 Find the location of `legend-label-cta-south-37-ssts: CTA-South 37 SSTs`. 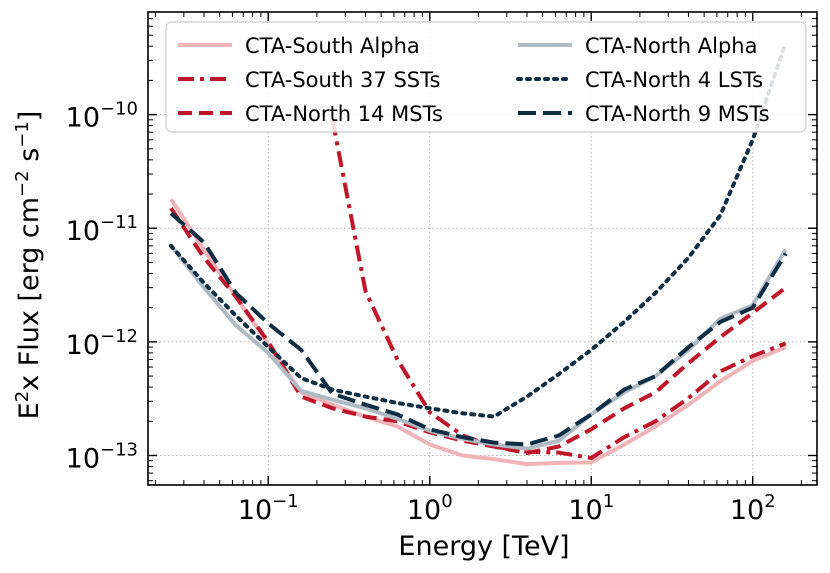

legend-label-cta-south-37-ssts: CTA-South 37 SSTs is located at coordinates (342, 80).